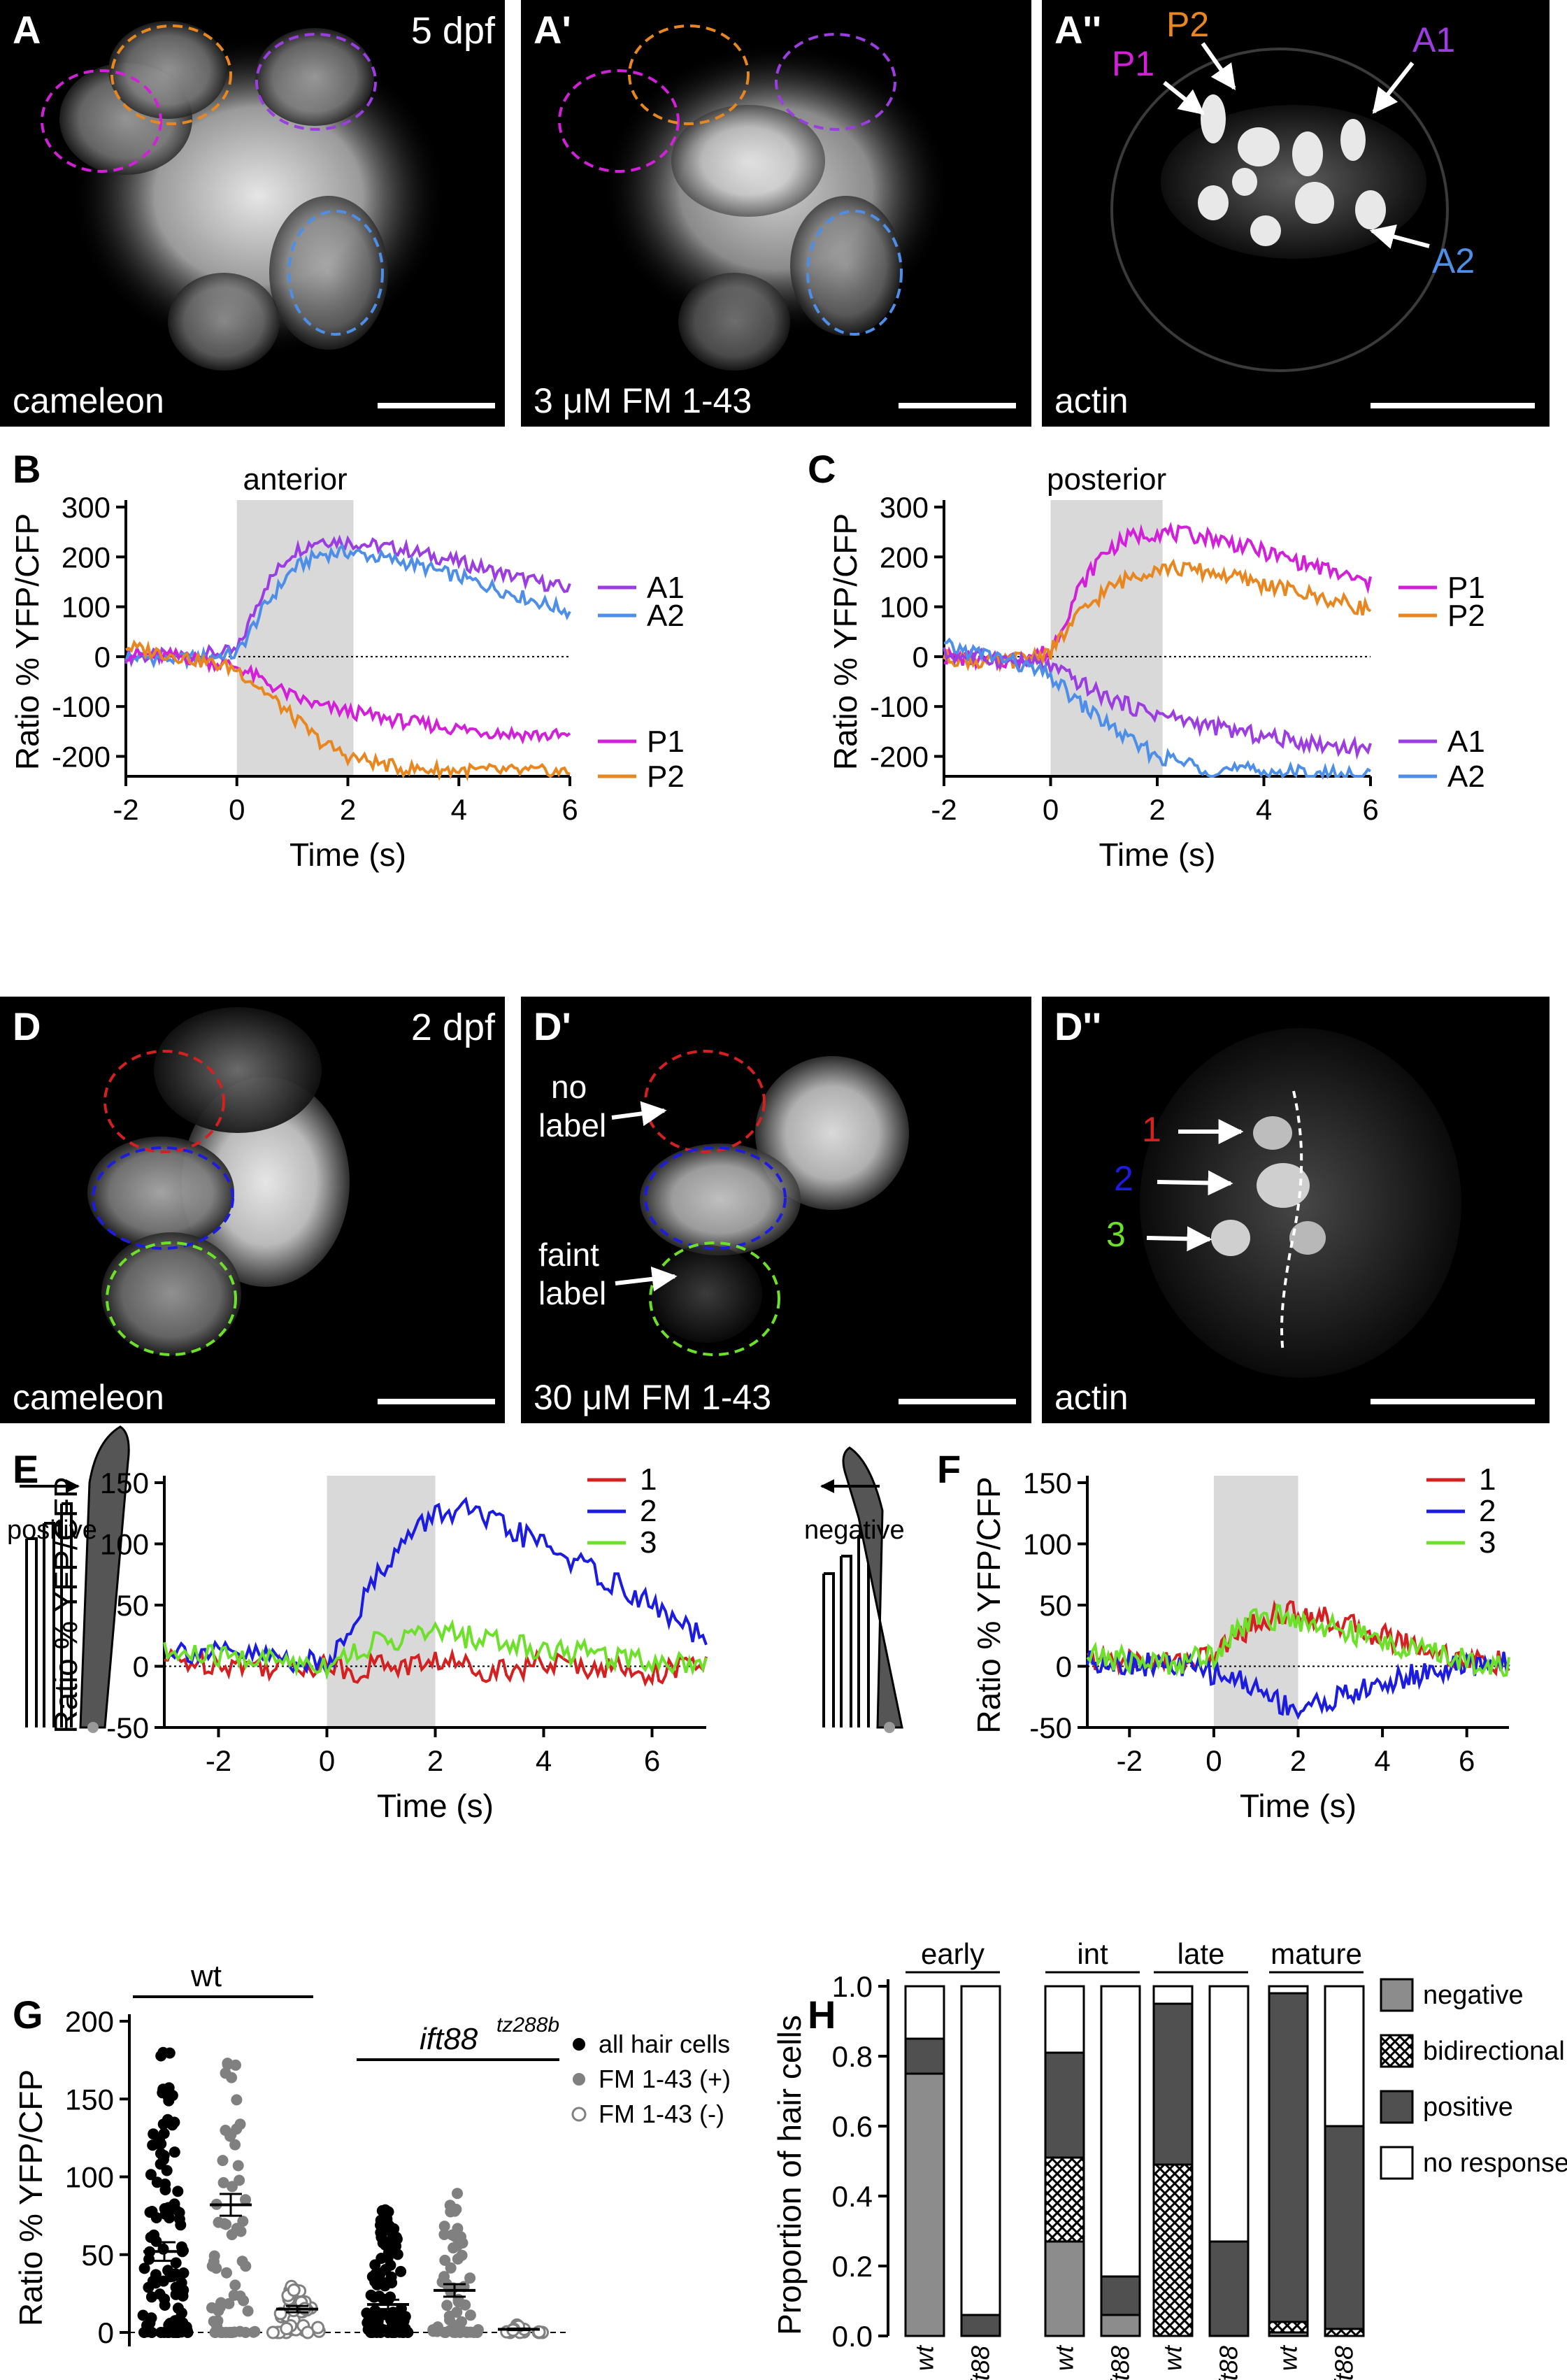  I want to click on stimulus-label: anterior, so click(295, 480).